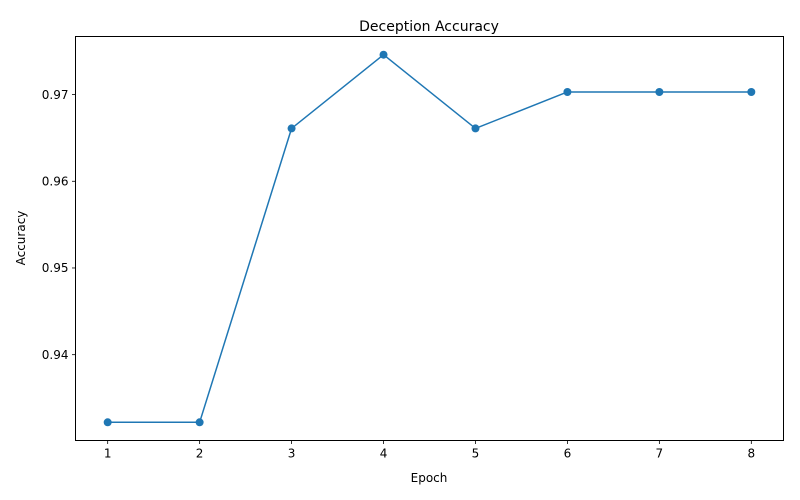 Image resolution: width=800 pixels, height=500 pixels. Describe the element at coordinates (429, 478) in the screenshot. I see `x-axis-label: Epoch` at that location.